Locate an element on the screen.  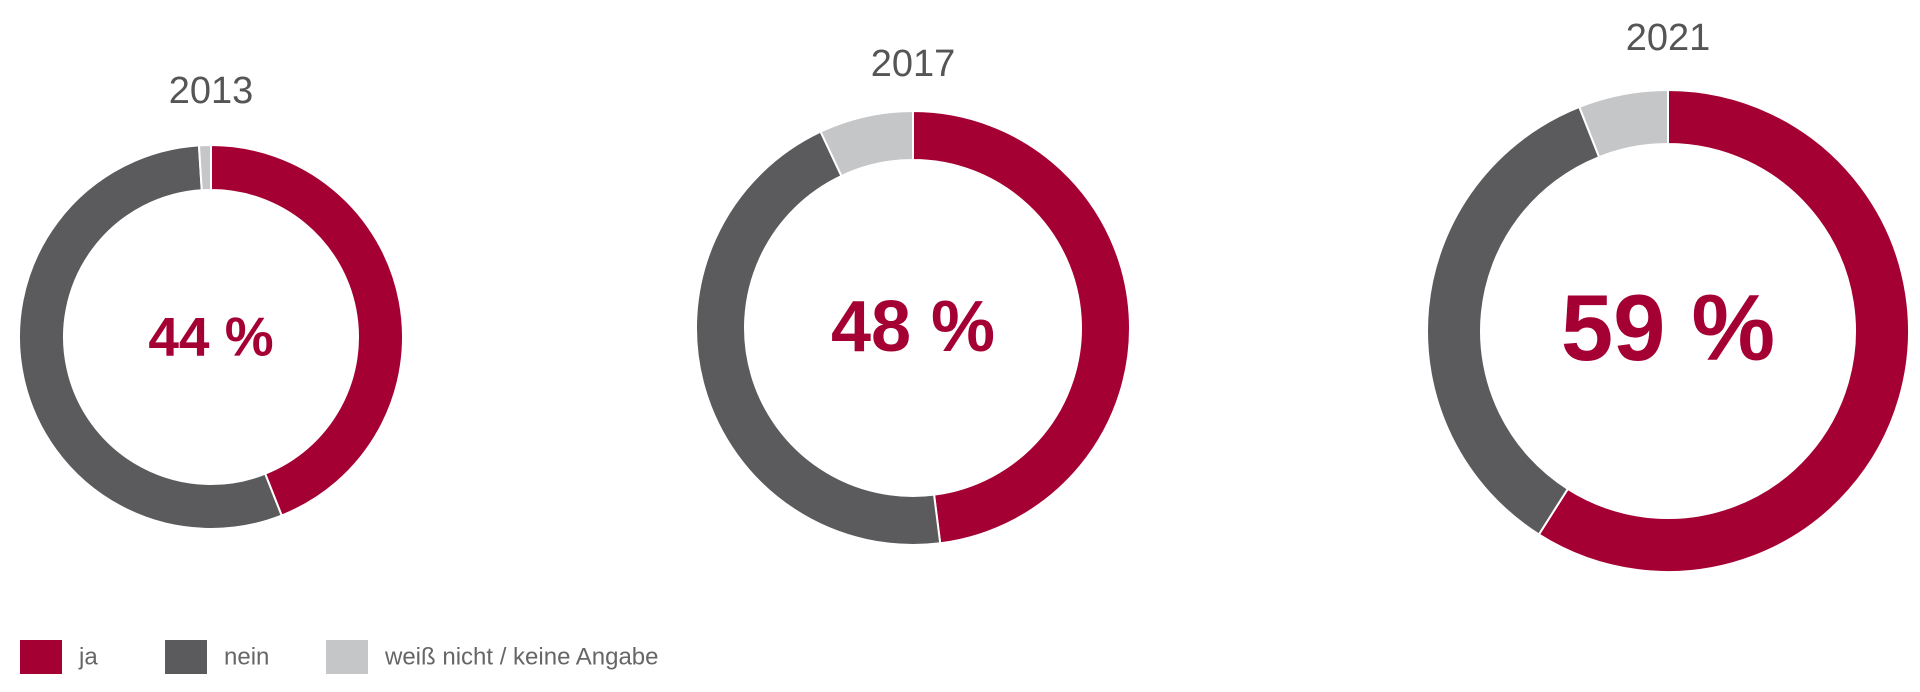
center-label: 44 % is located at coordinates (210, 337).